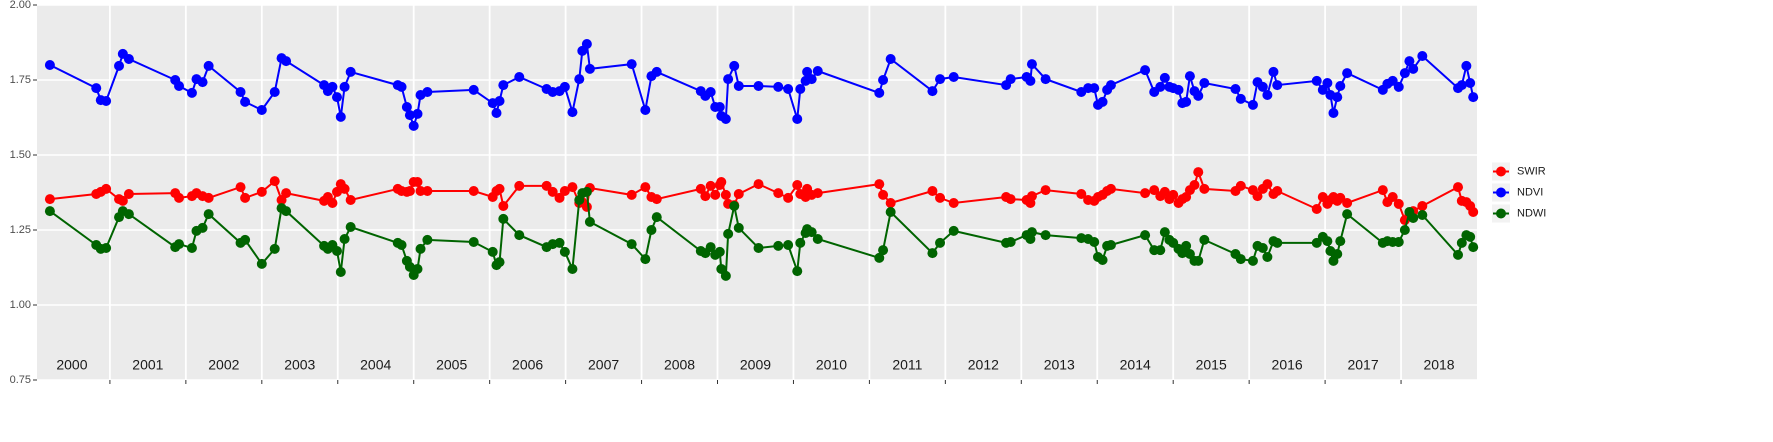  What do you see at coordinates (20, 380) in the screenshot?
I see `y-tick-label: 0.75` at bounding box center [20, 380].